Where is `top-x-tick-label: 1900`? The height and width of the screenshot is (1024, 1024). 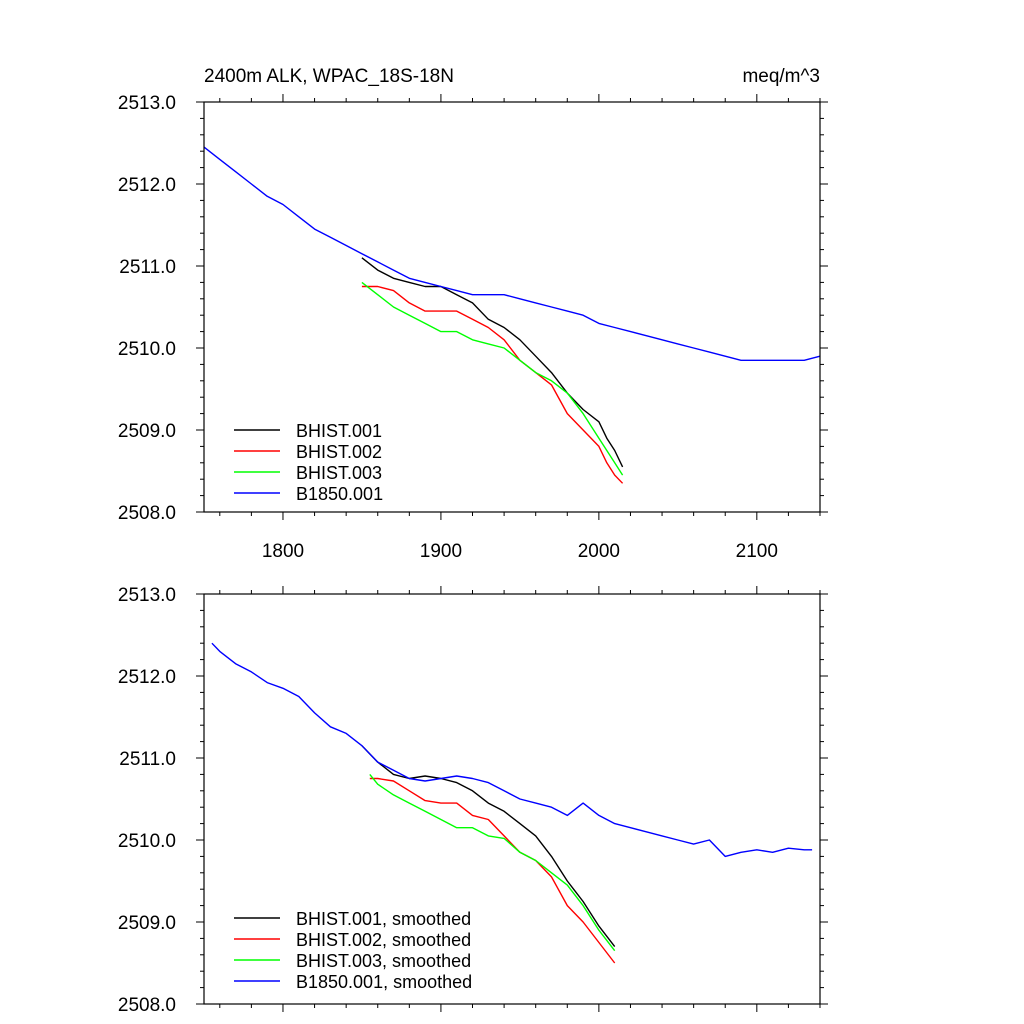
top-x-tick-label: 1900 is located at coordinates (441, 551).